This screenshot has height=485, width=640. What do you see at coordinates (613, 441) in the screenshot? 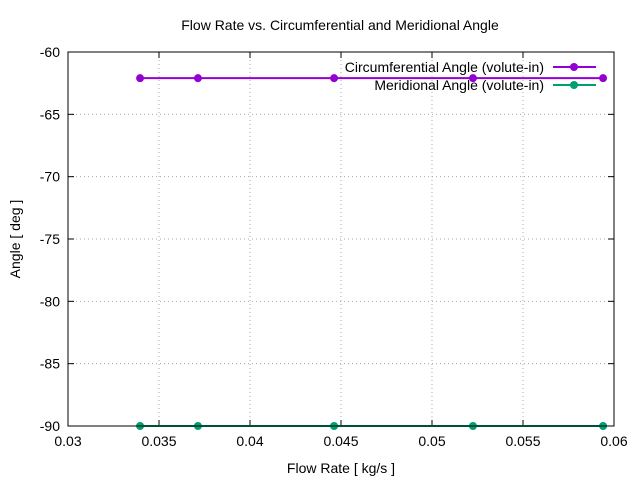
I see `x-tick-label: 0.06` at bounding box center [613, 441].